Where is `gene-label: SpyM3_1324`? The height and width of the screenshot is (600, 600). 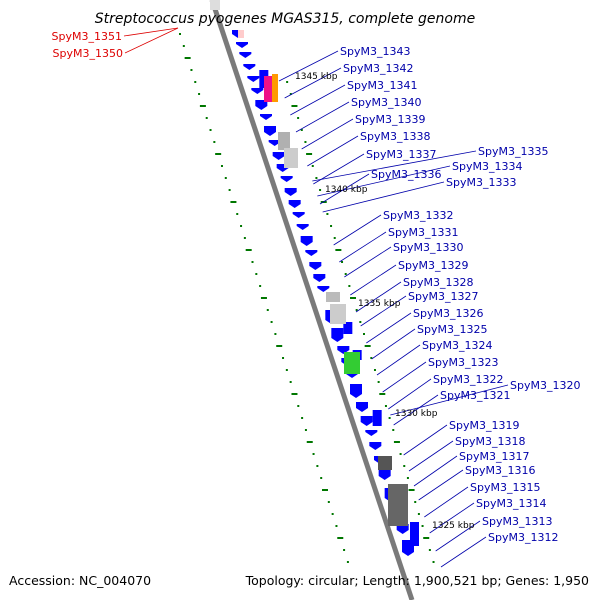 gene-label: SpyM3_1324 is located at coordinates (457, 345).